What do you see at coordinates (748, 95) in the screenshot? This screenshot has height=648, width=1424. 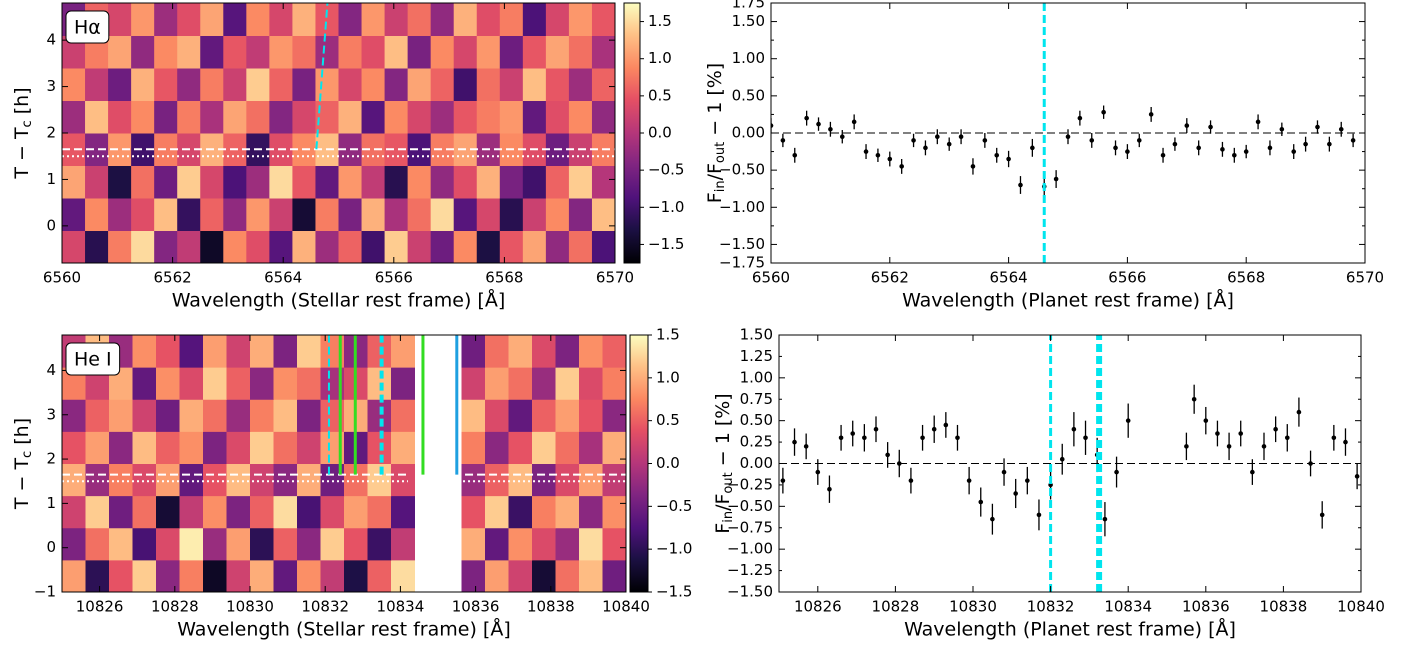 I see `y-tick-label: 0.50` at bounding box center [748, 95].